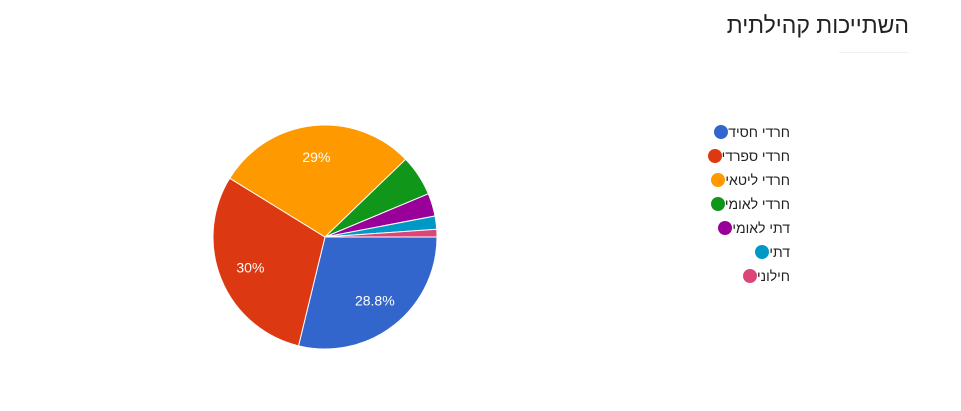 The image size is (961, 411). Describe the element at coordinates (316, 157) in the screenshot. I see `pie-slice-label-2: 29%` at that location.